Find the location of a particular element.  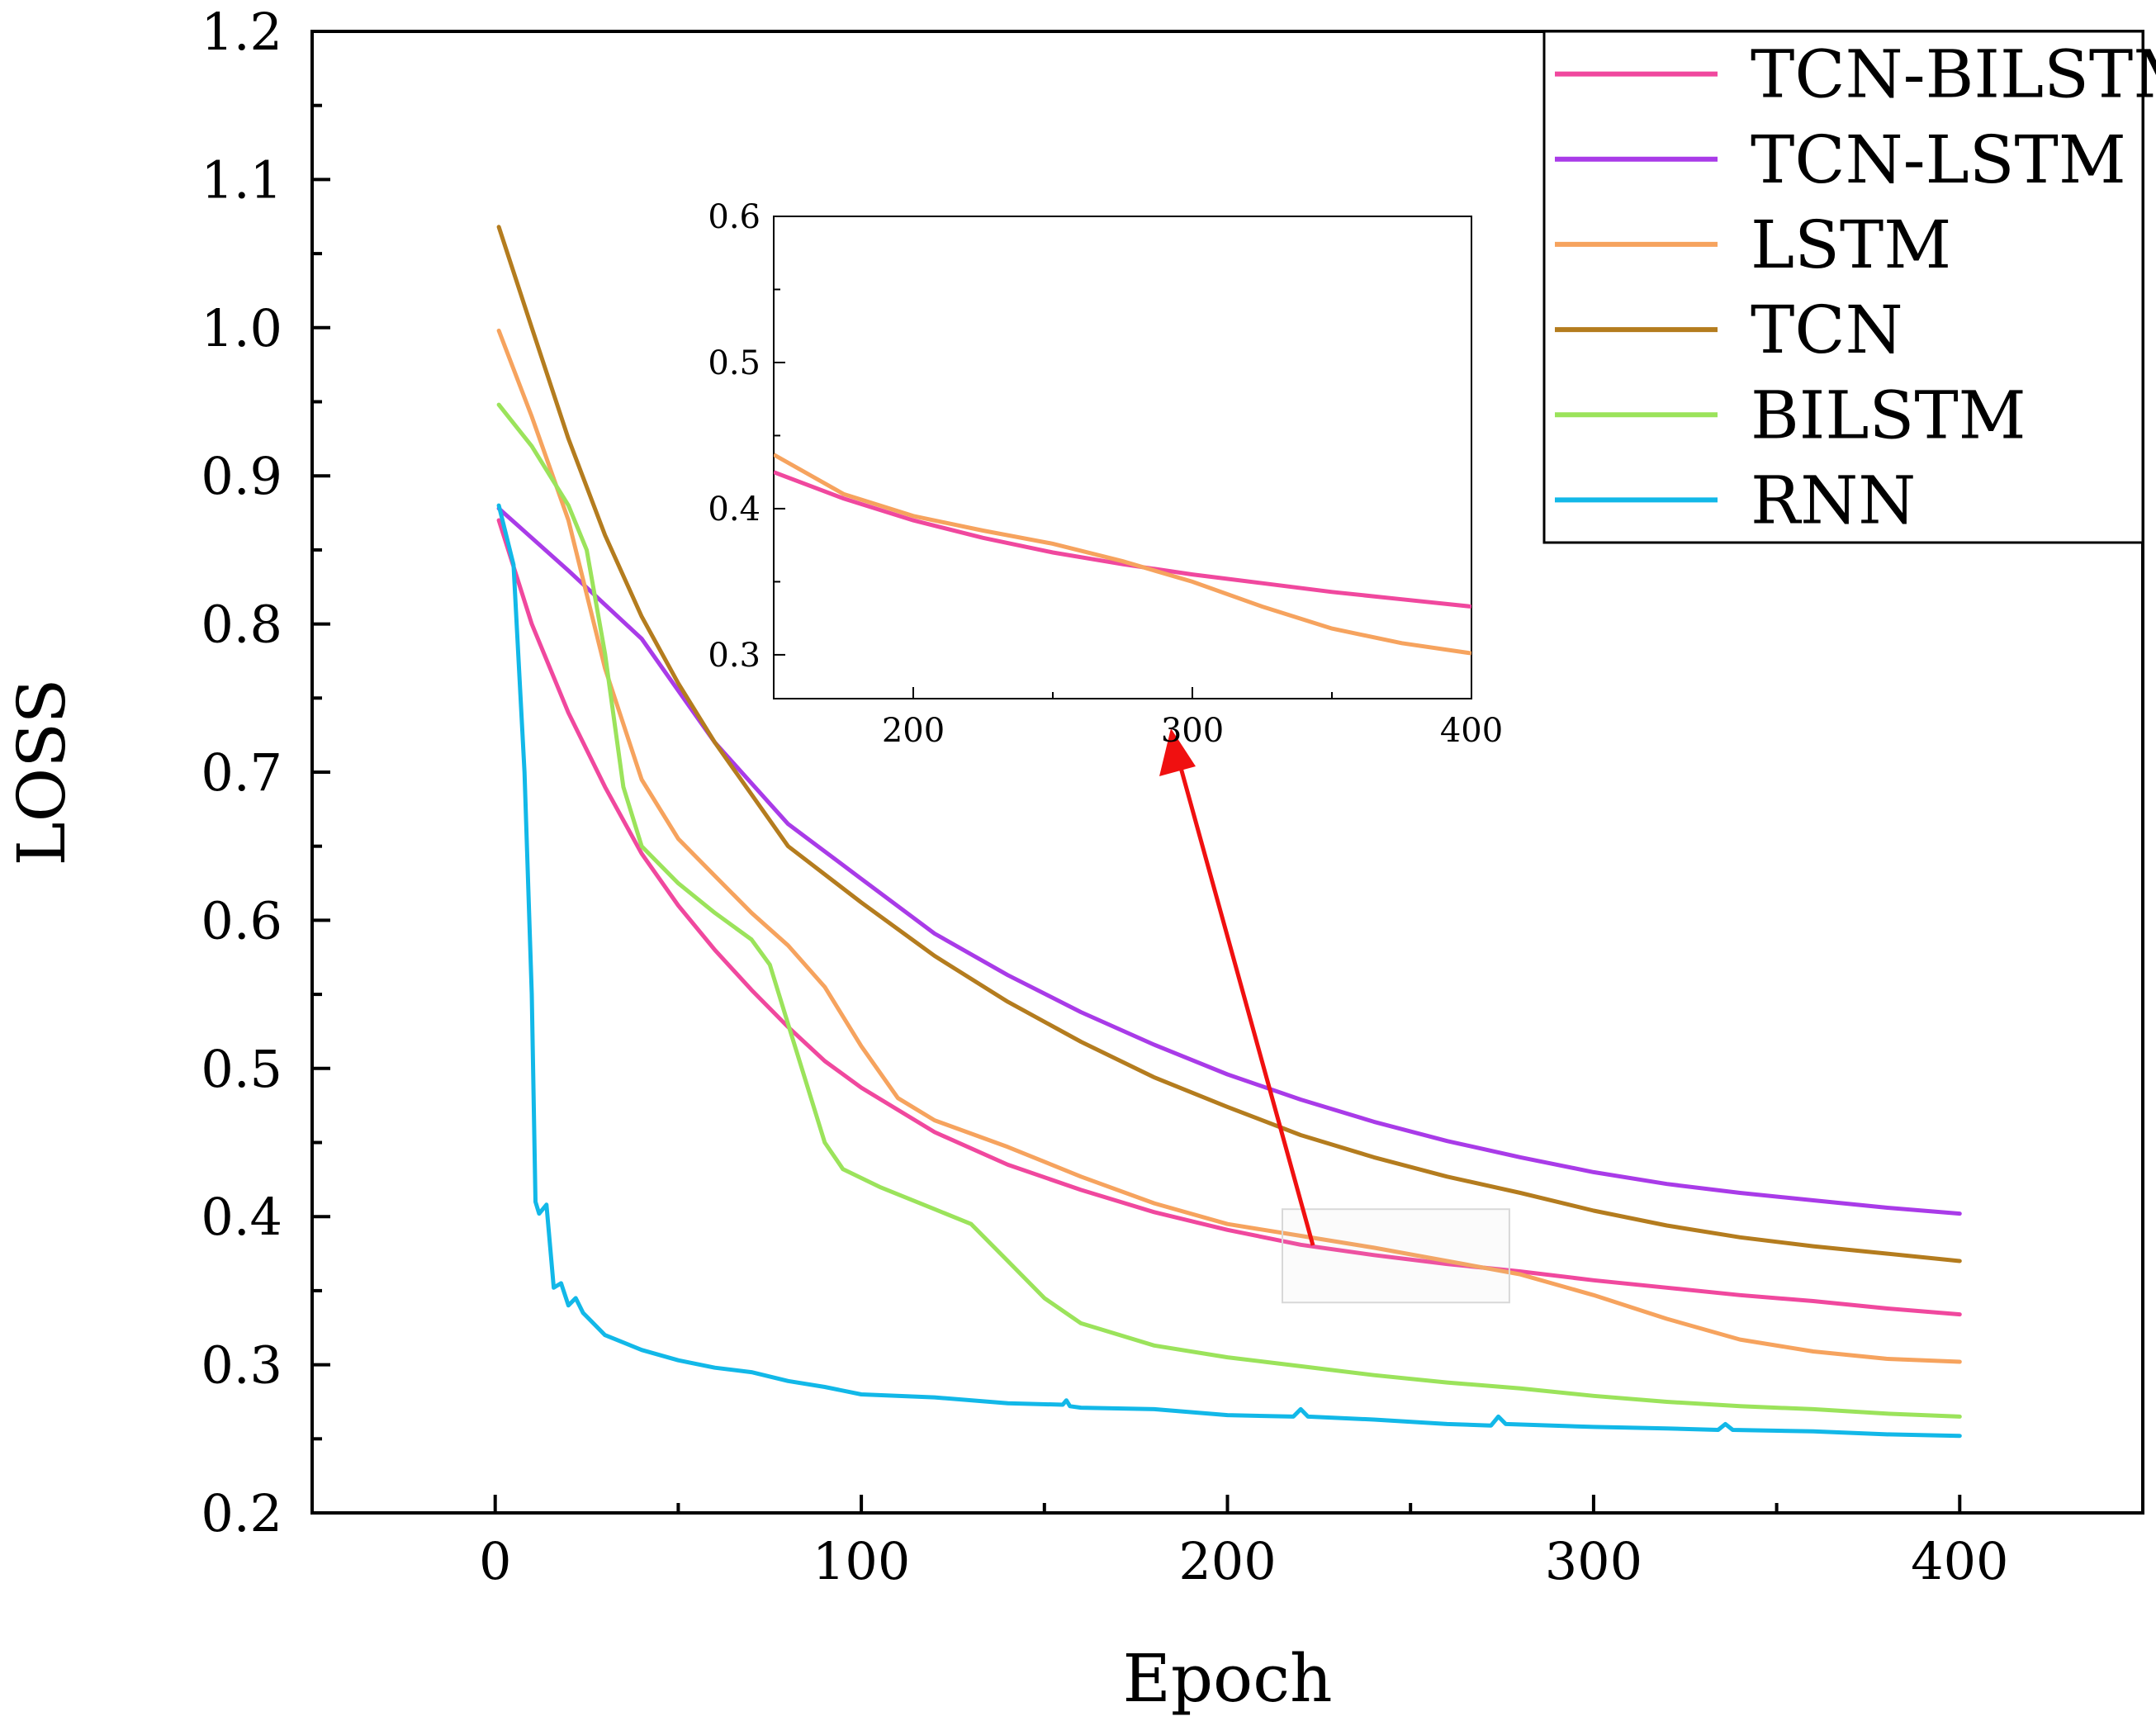

y-axis-label: LOSS is located at coordinates (41, 772).